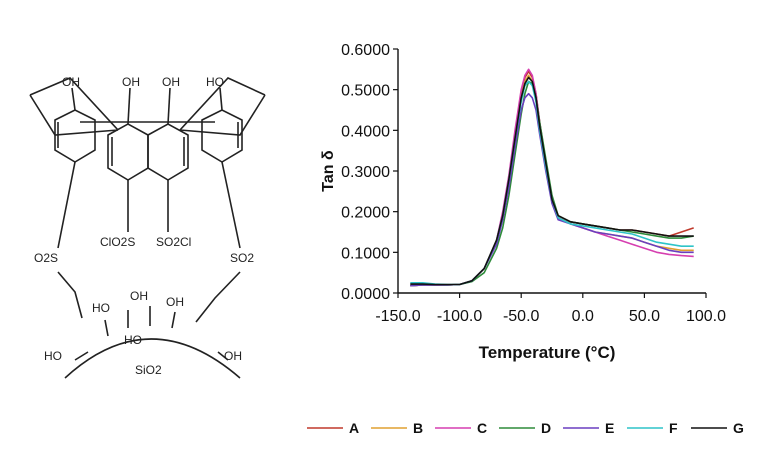 Image resolution: width=770 pixels, height=470 pixels. What do you see at coordinates (133, 340) in the screenshot?
I see `silica-oh-5: HO` at bounding box center [133, 340].